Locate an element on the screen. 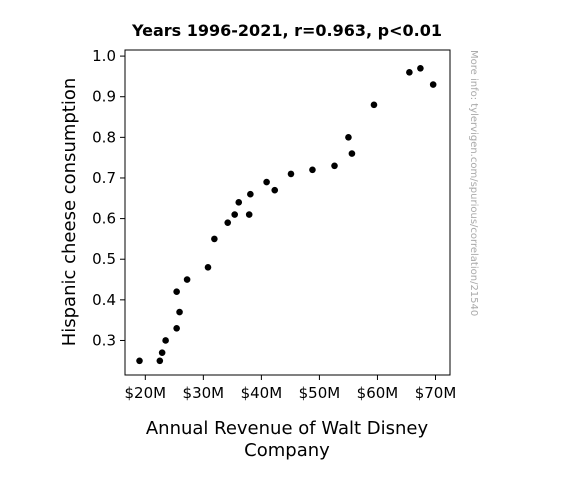 The height and width of the screenshot is (500, 575). x-tick-label: $20M is located at coordinates (146, 393).